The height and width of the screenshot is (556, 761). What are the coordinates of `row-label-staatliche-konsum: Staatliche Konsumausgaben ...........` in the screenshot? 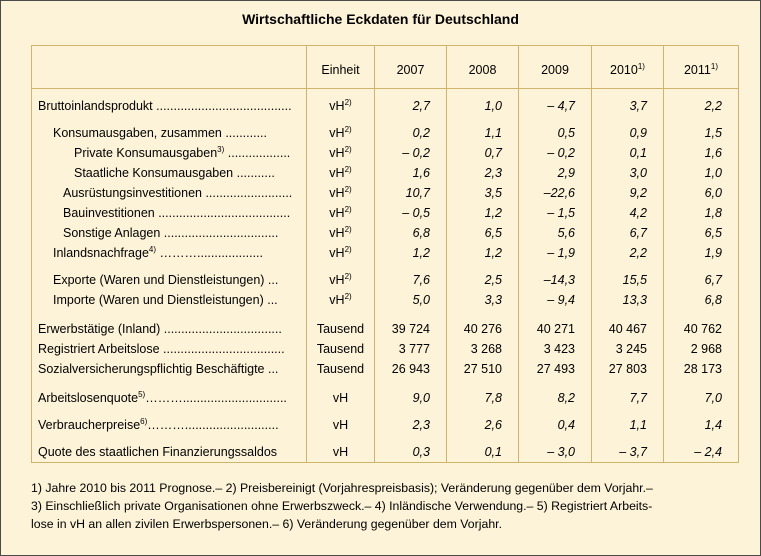 It's located at (174, 173).